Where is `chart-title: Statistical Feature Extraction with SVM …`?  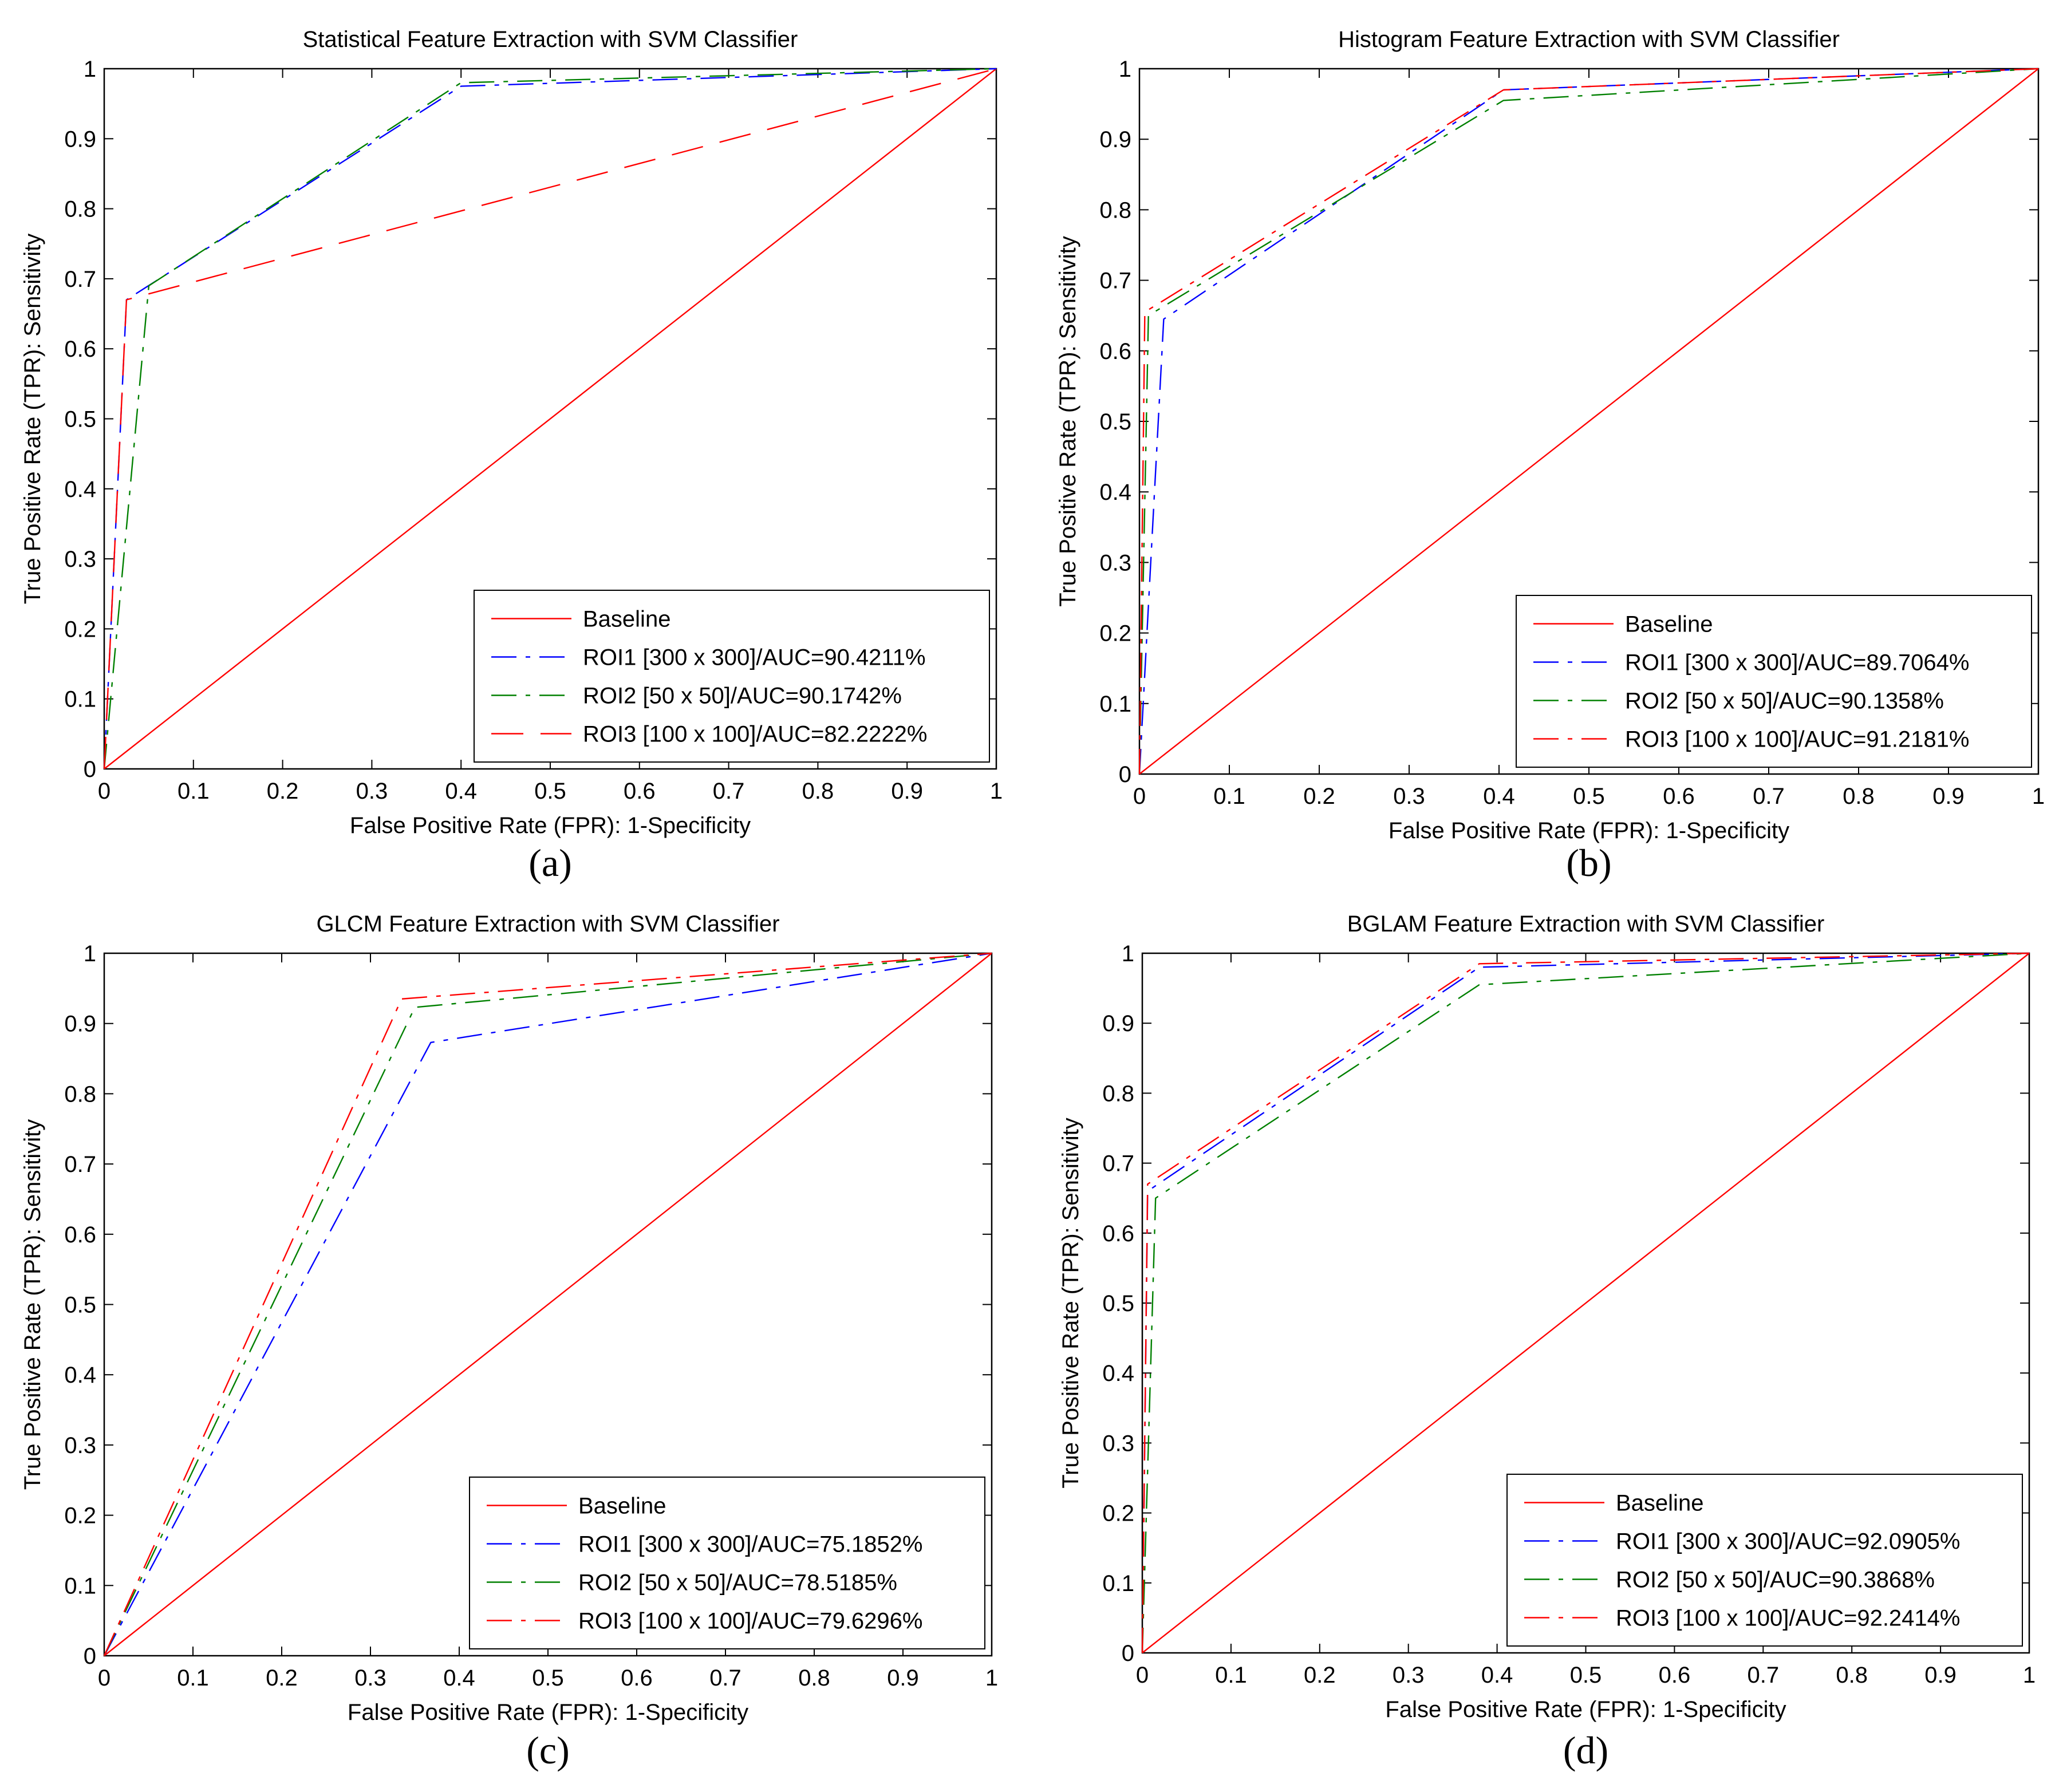
chart-title: Statistical Feature Extraction with SVM … is located at coordinates (550, 40).